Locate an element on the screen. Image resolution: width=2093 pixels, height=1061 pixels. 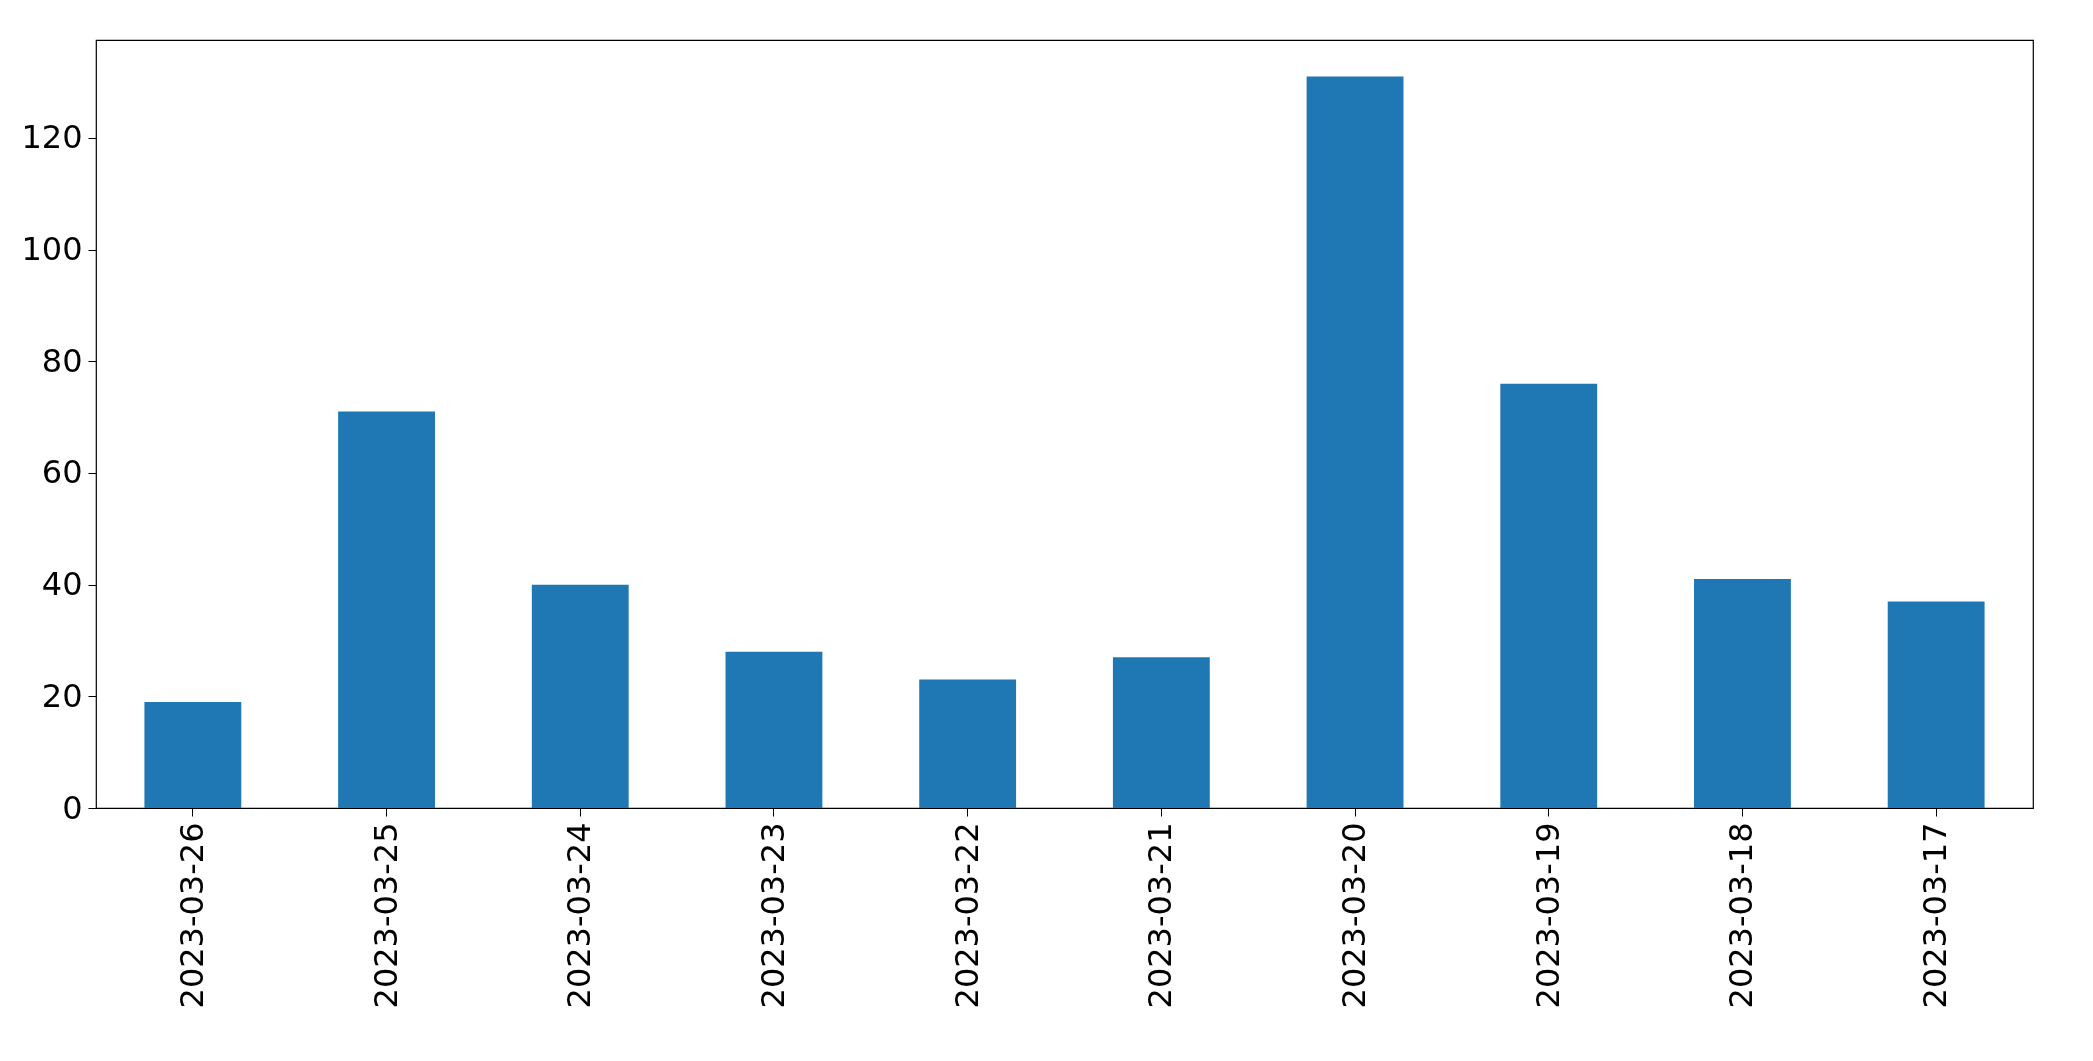
x-tick-label: 2023-03-24 is located at coordinates (579, 915).